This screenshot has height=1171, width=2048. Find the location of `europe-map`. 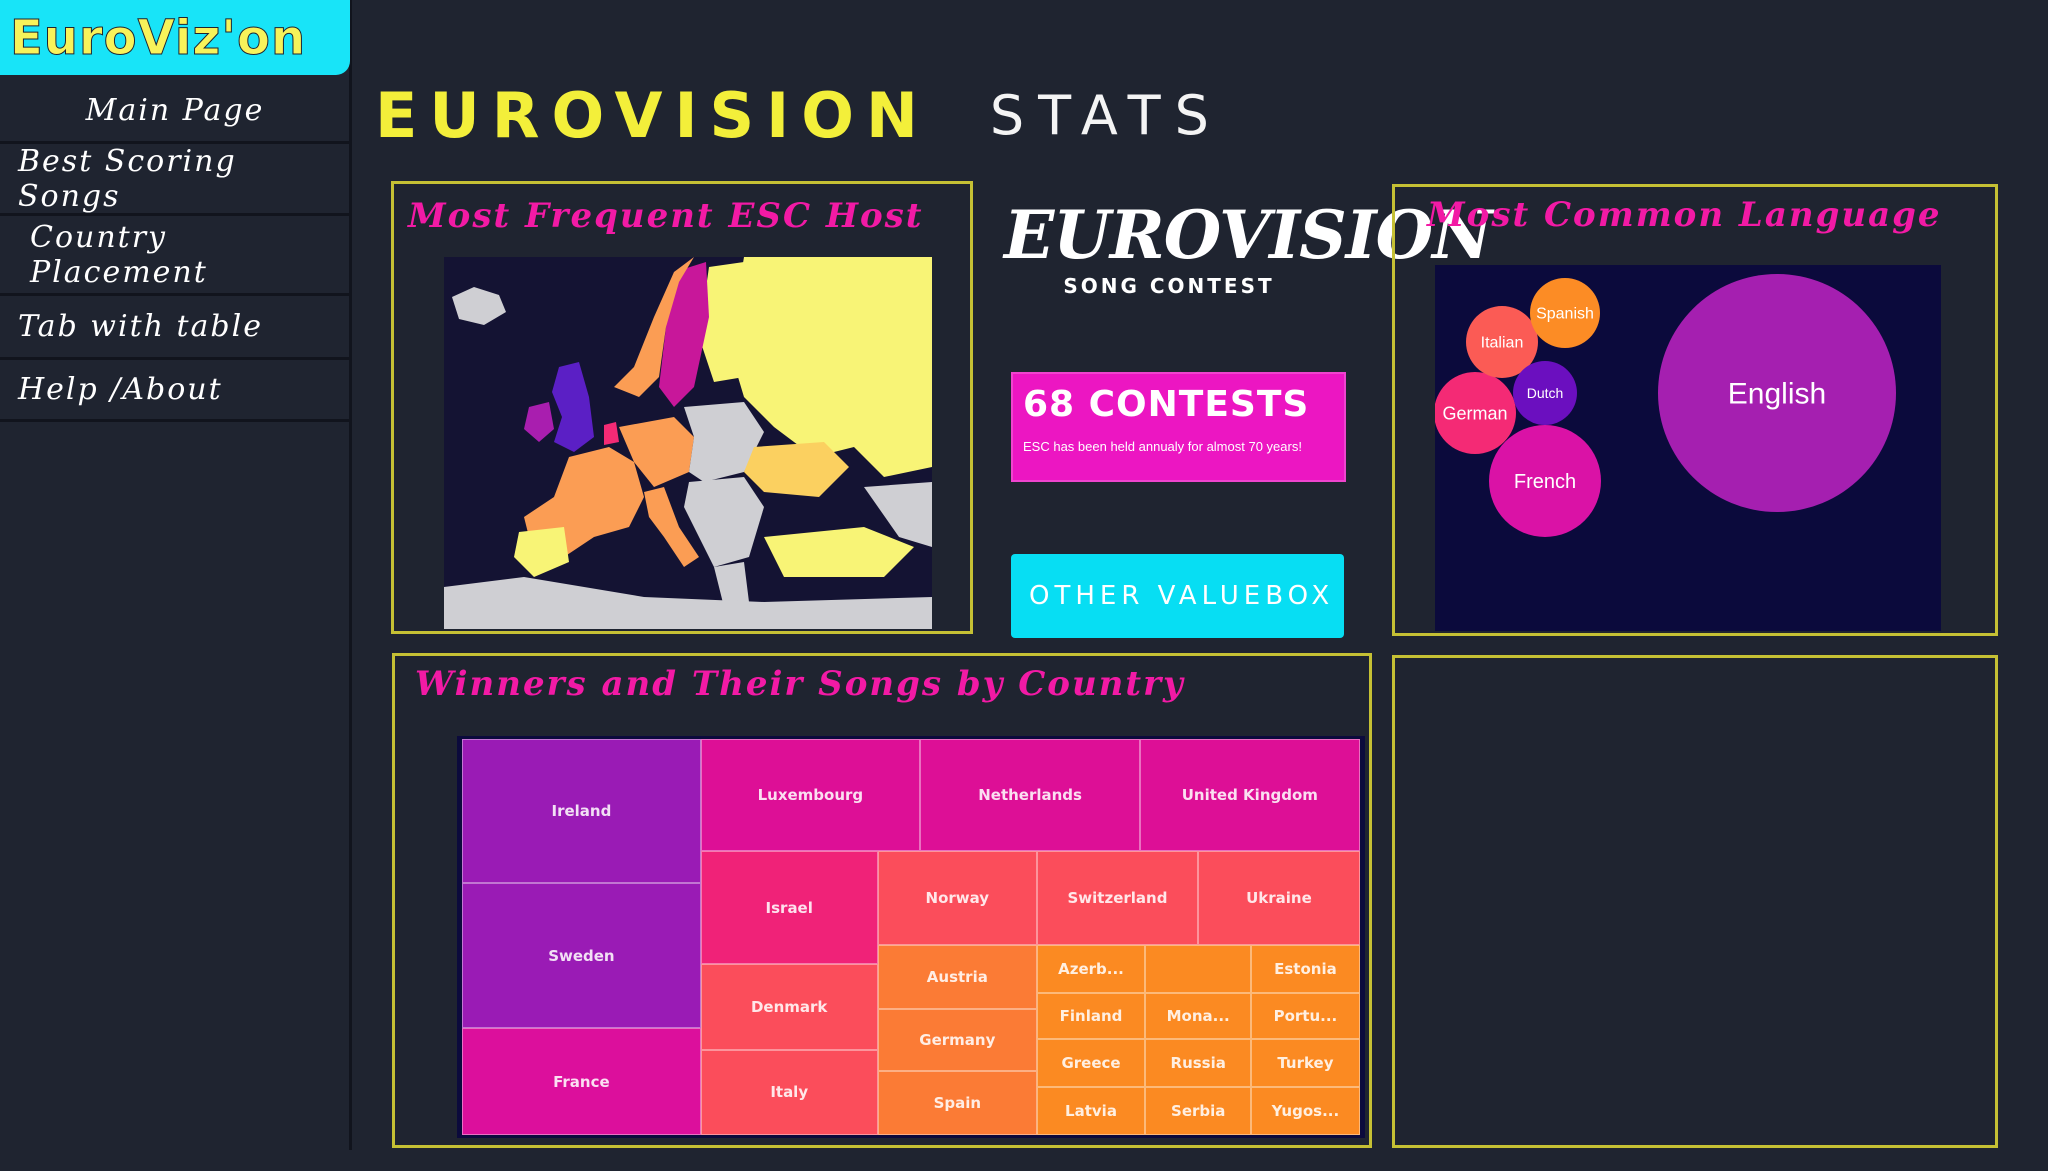

europe-map is located at coordinates (688, 443).